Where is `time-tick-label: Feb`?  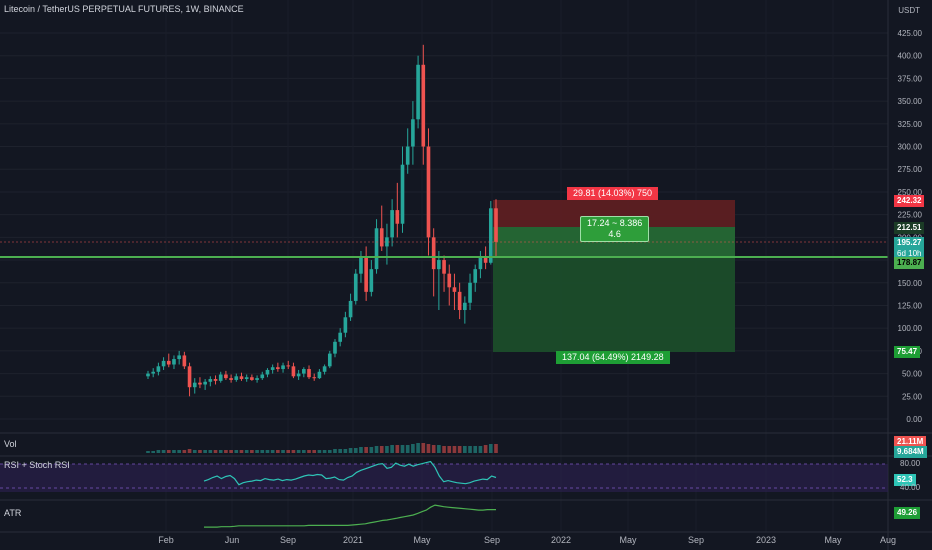
time-tick-label: Feb is located at coordinates (166, 540).